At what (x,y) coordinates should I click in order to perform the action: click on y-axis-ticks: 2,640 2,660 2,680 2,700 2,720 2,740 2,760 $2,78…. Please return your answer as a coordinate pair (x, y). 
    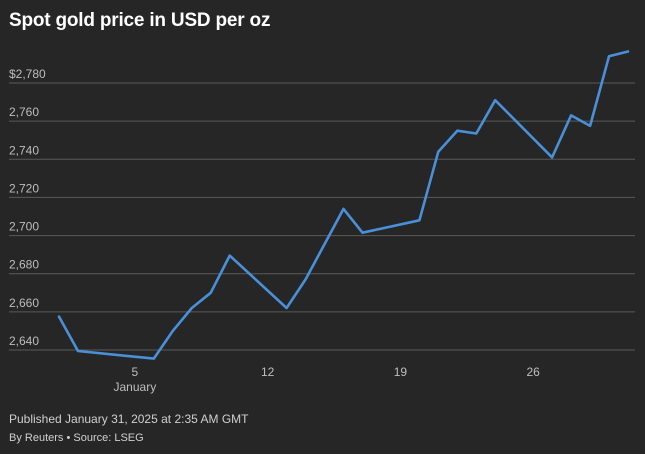
    Looking at the image, I should click on (27, 207).